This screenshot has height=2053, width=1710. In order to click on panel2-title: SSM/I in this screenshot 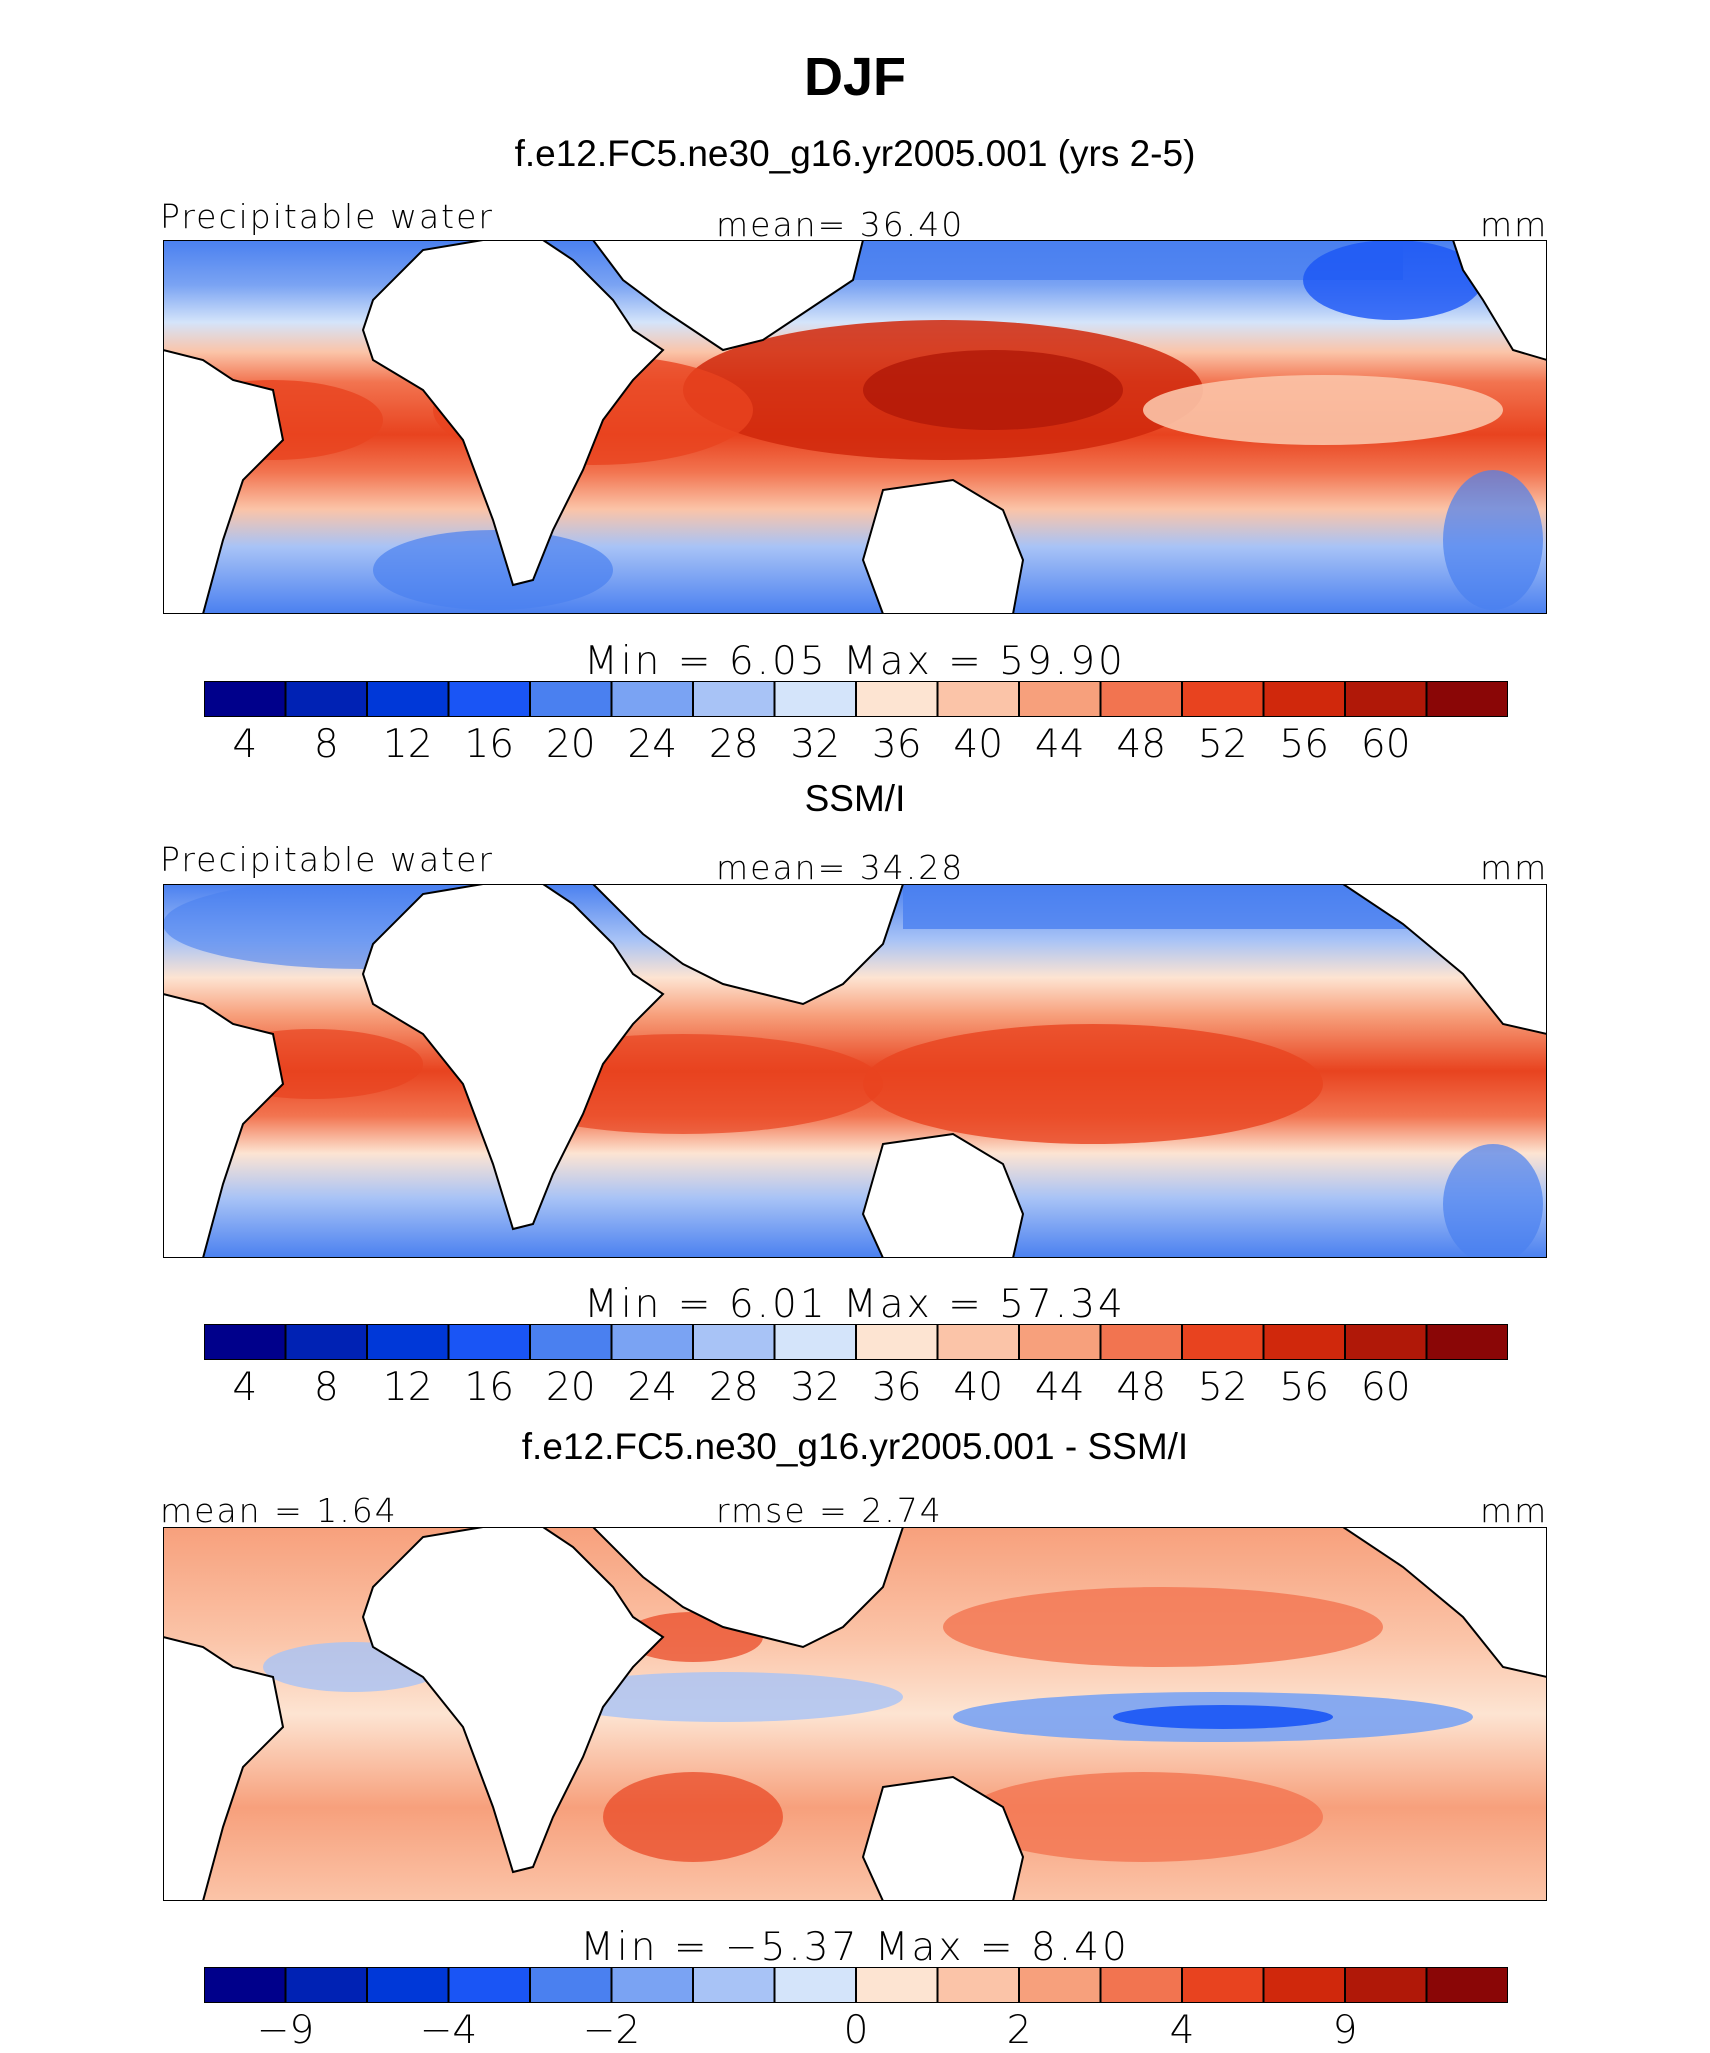, I will do `click(855, 798)`.